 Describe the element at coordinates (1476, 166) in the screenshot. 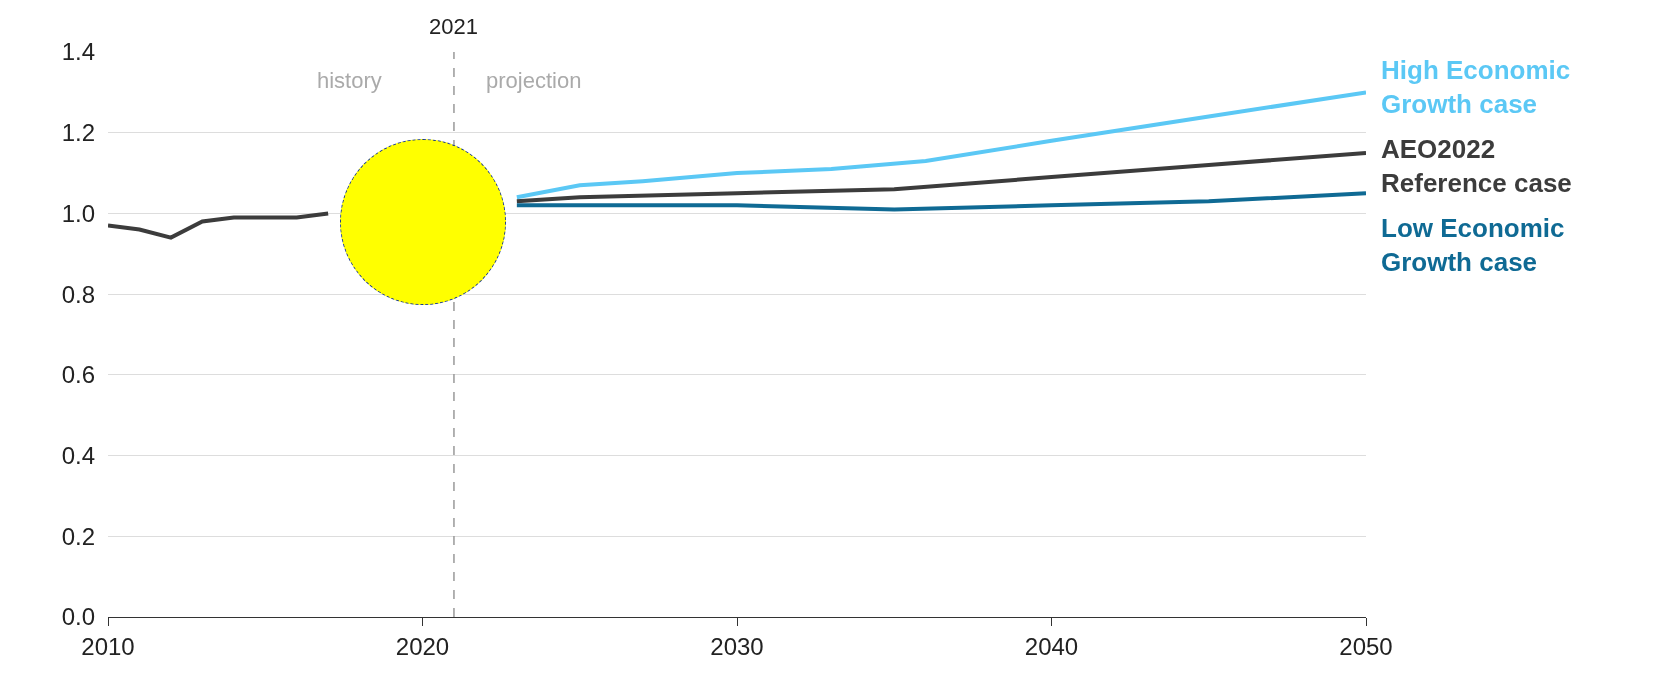

I see `series-label: AEO2022 Reference case` at that location.